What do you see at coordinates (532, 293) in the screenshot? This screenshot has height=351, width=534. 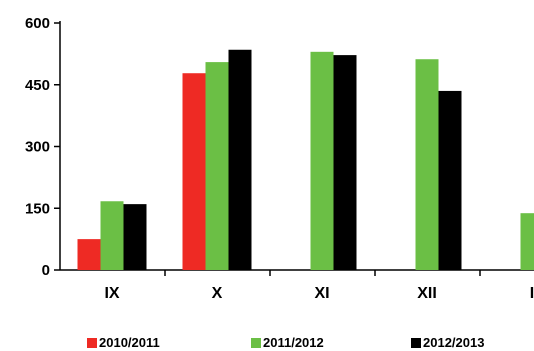 I see `x-tick-label: I` at bounding box center [532, 293].